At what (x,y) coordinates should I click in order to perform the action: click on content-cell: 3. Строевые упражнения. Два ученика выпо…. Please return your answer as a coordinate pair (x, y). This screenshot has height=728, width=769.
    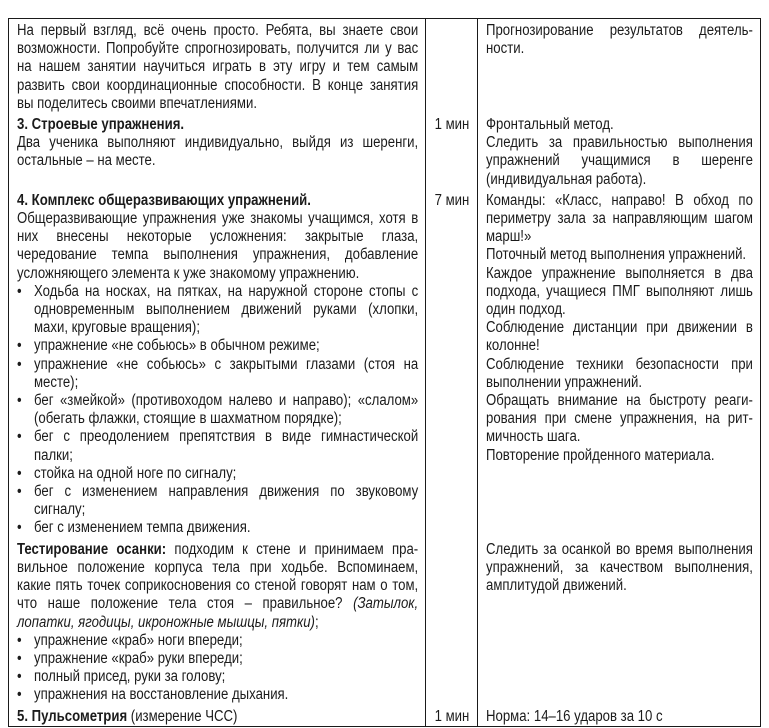
    Looking at the image, I should click on (217, 151).